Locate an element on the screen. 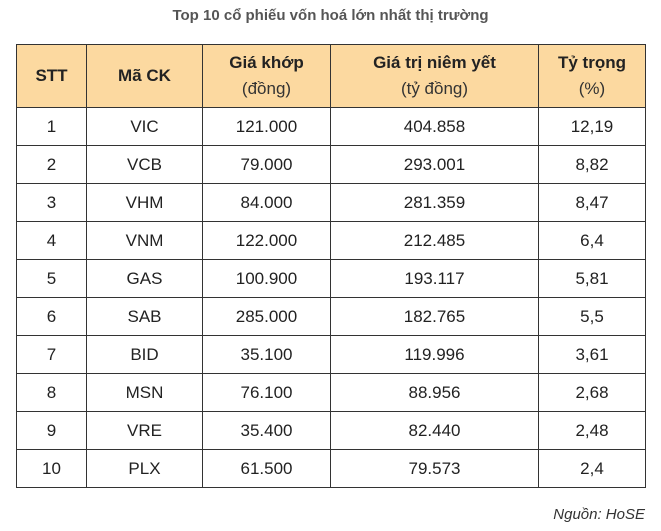  cell-weight: 2,68 is located at coordinates (592, 392).